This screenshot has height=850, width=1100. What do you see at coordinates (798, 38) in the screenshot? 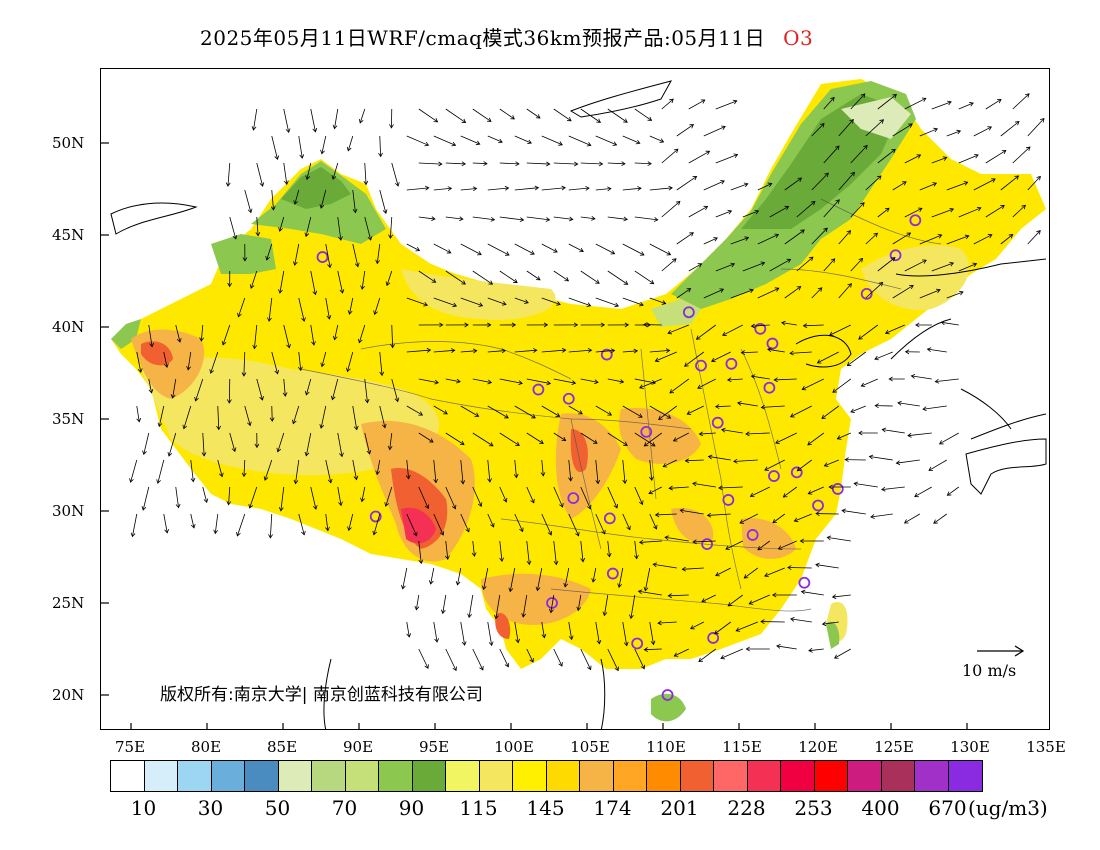
I see `pollutant-label: O3` at bounding box center [798, 38].